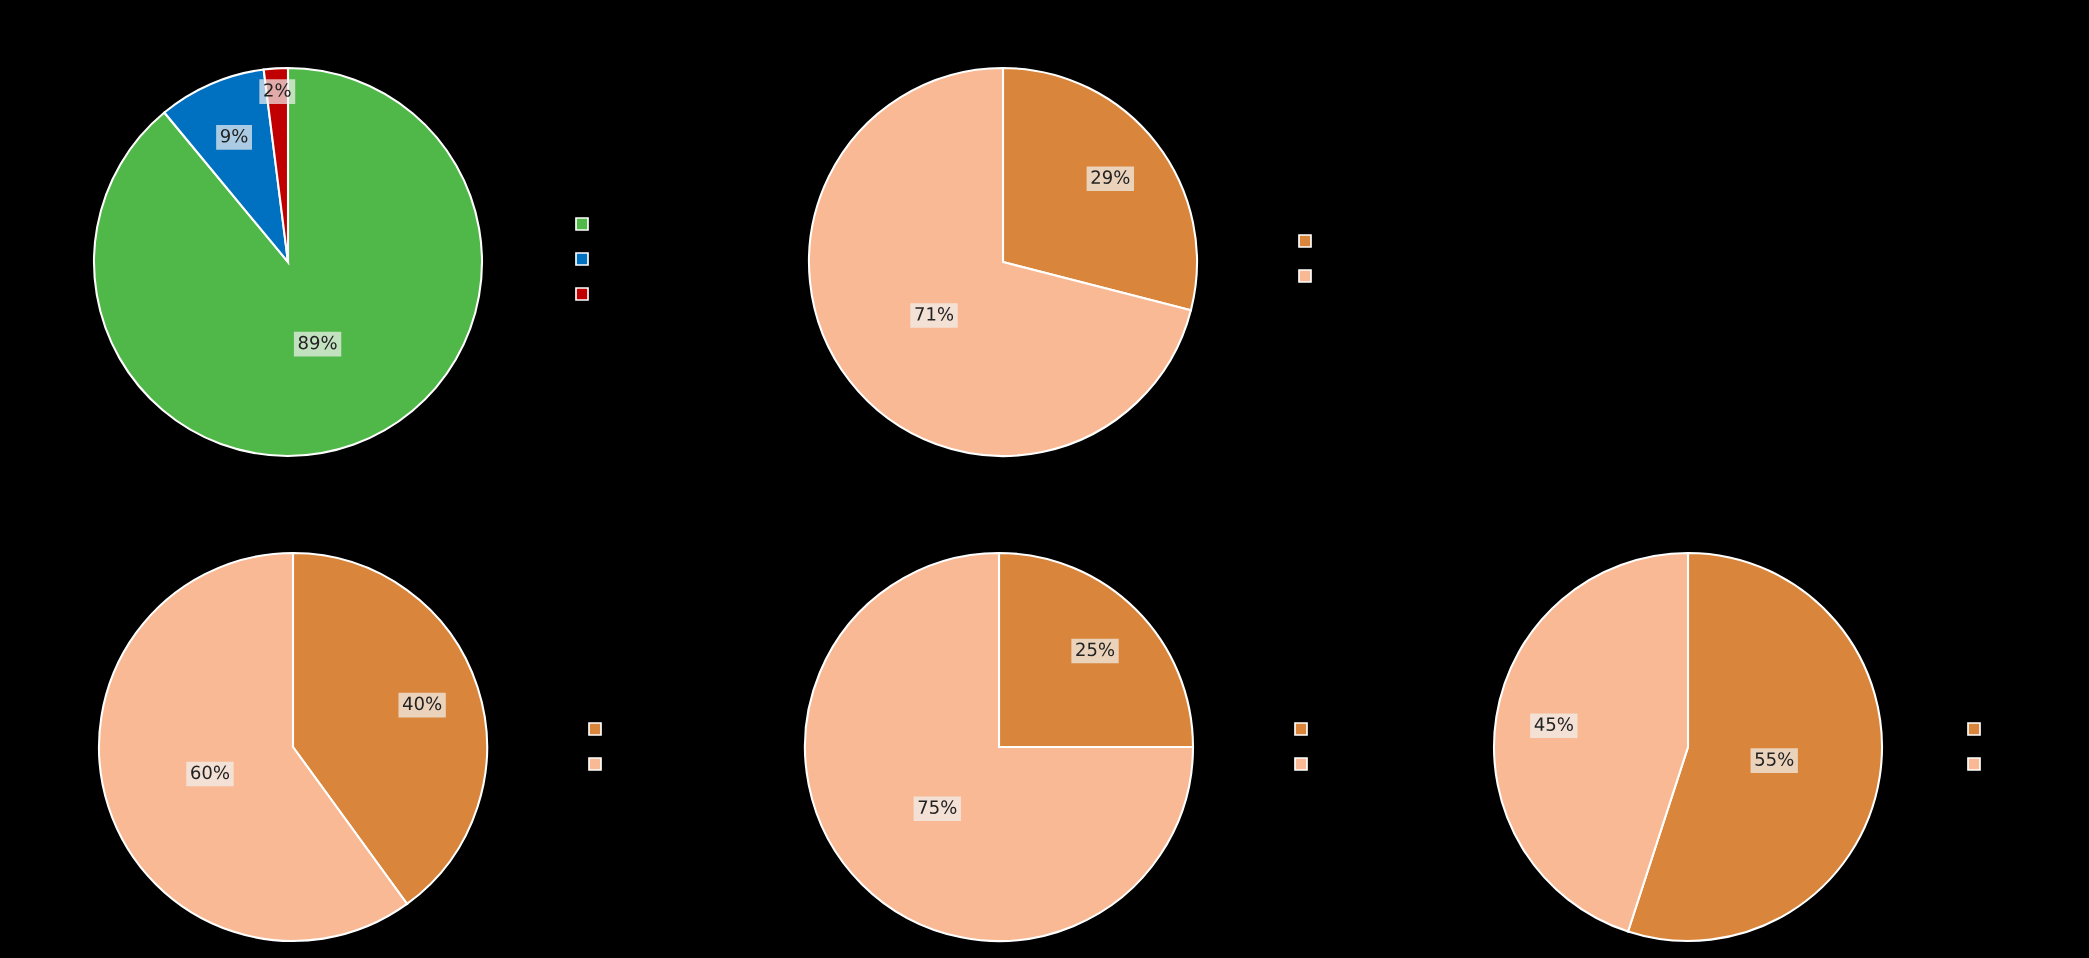  I want to click on data-label: 75%, so click(937, 807).